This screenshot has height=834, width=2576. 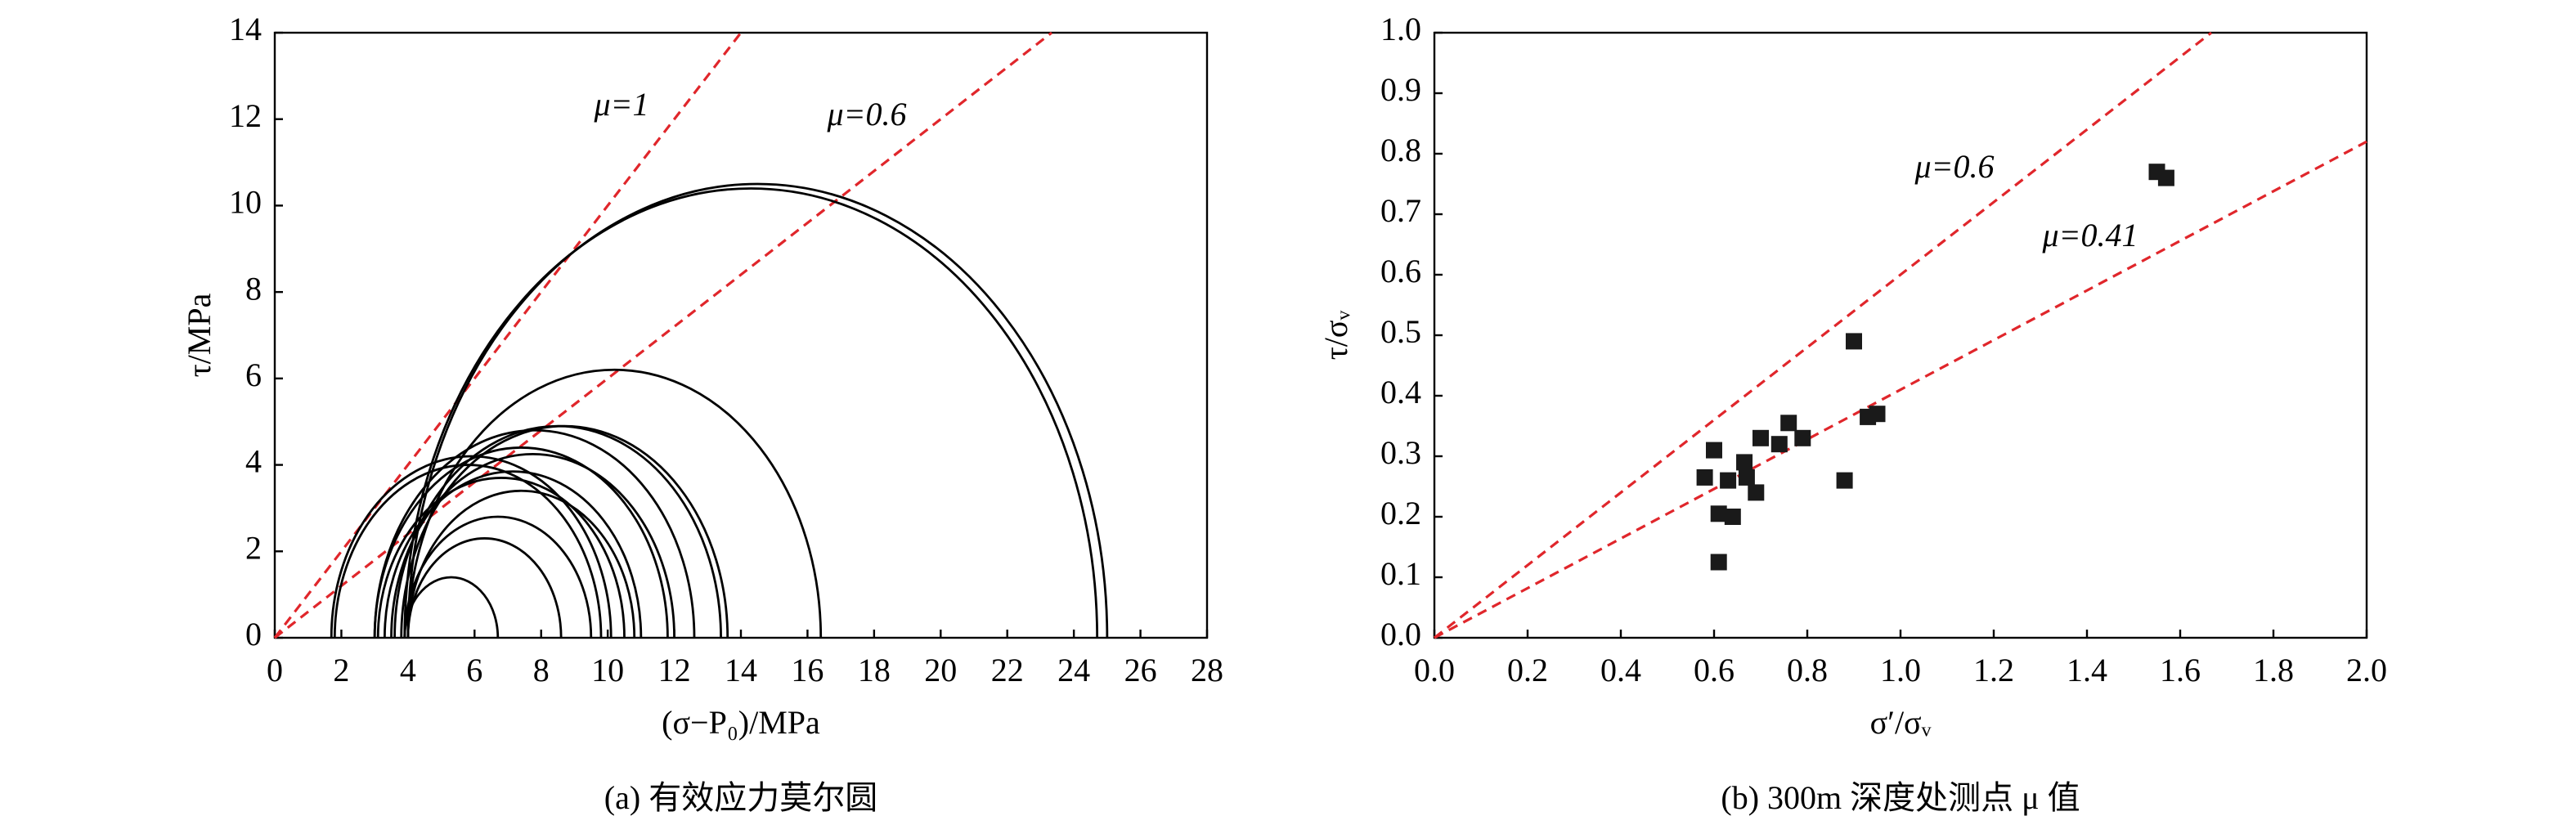 I want to click on x-tick-label: 10, so click(x=608, y=670).